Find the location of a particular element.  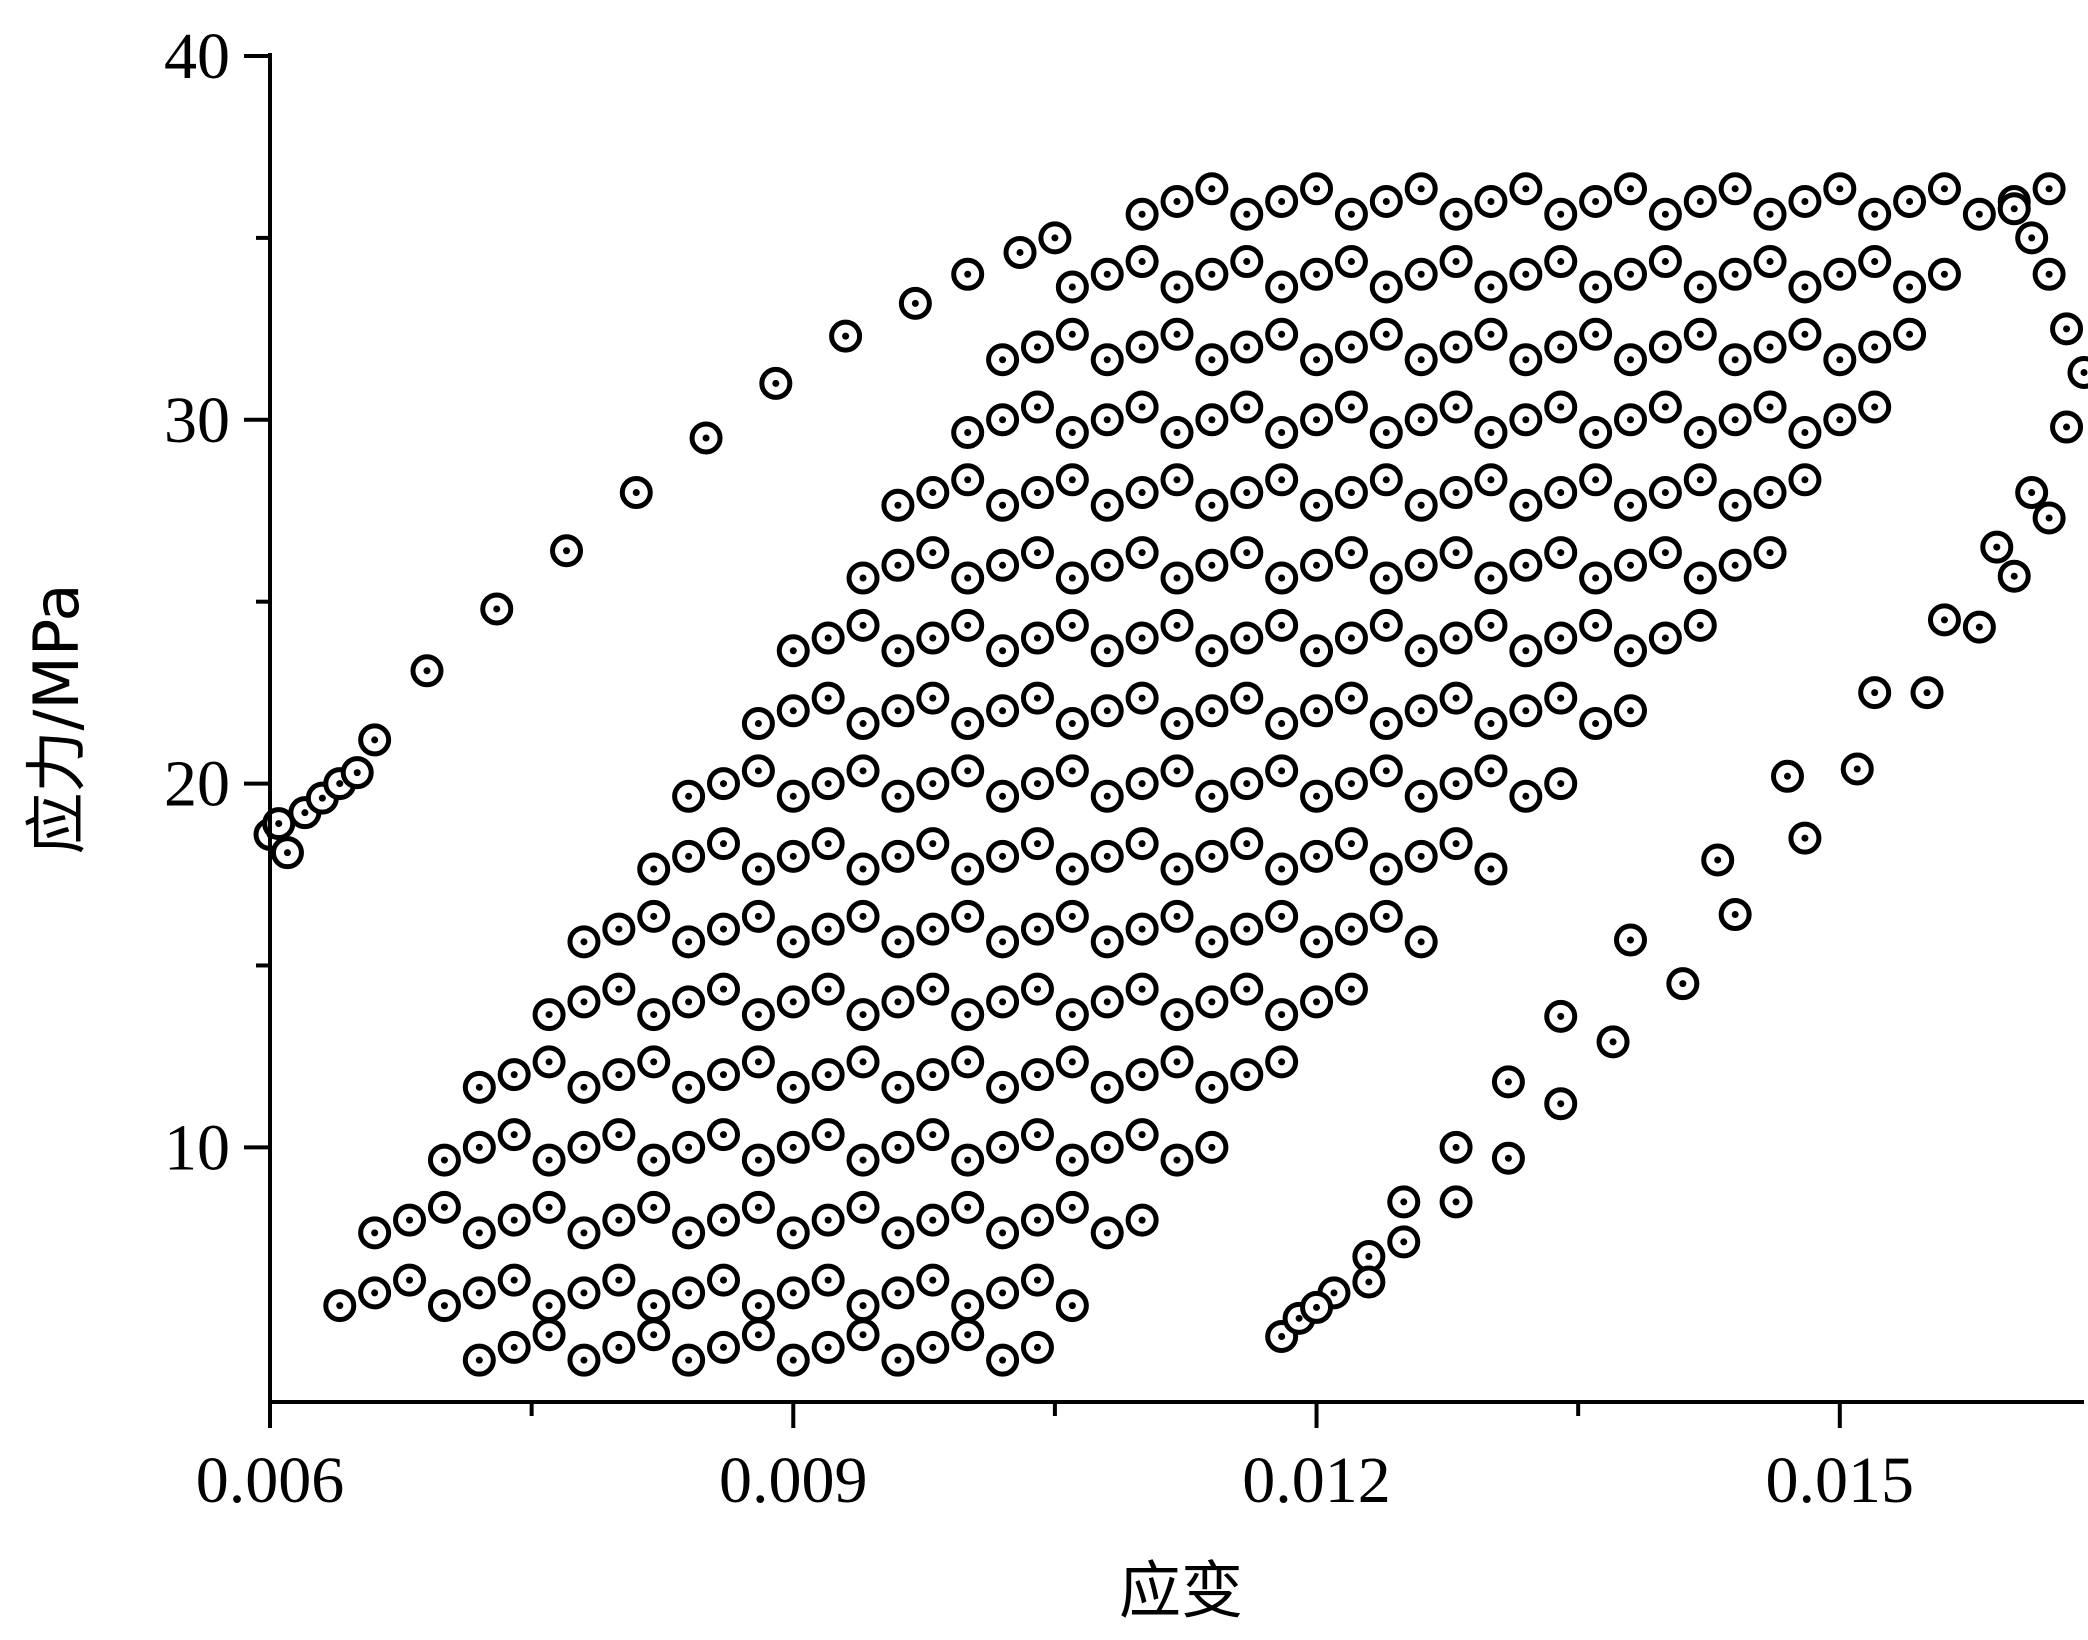

point-ring is located at coordinates (2077, 372).